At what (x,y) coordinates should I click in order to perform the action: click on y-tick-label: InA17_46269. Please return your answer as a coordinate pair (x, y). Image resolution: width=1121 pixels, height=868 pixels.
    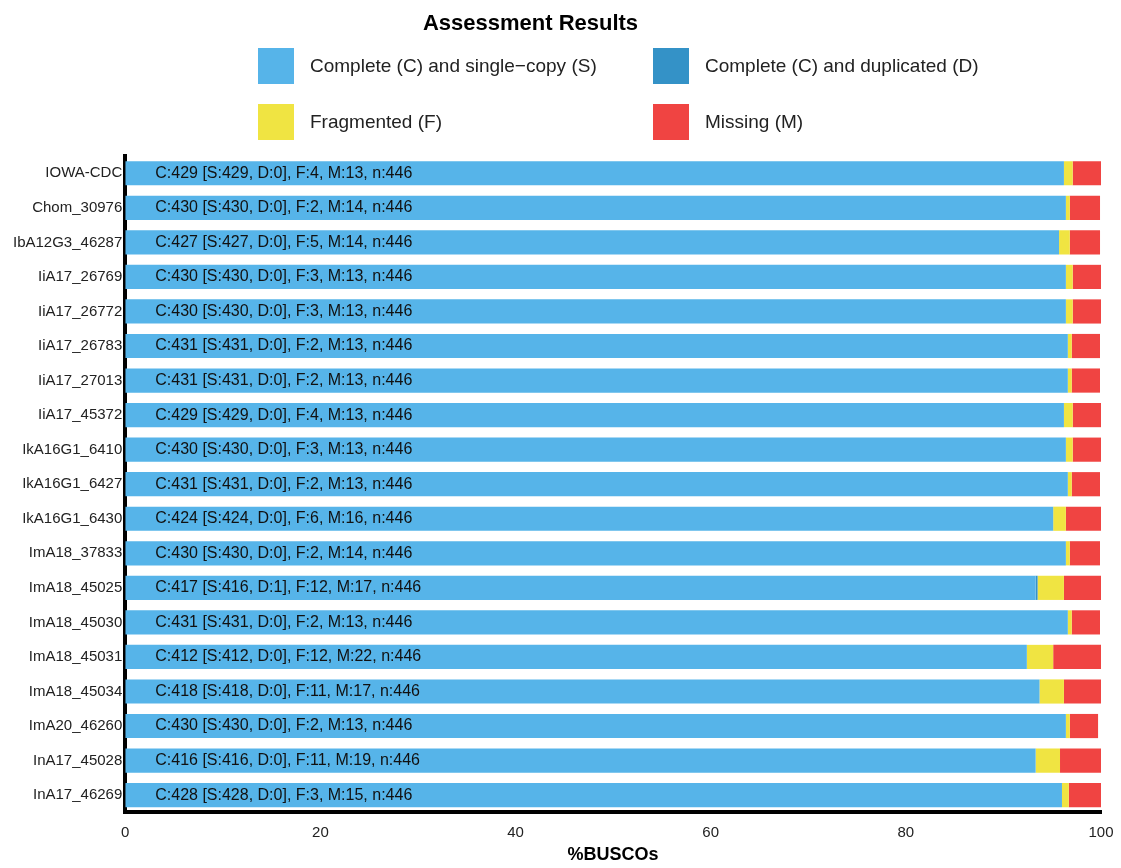
    Looking at the image, I should click on (78, 794).